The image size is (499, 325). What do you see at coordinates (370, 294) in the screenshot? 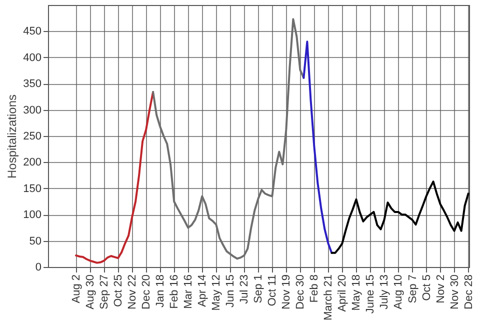
I see `x-tick-label: June 15` at bounding box center [370, 294].